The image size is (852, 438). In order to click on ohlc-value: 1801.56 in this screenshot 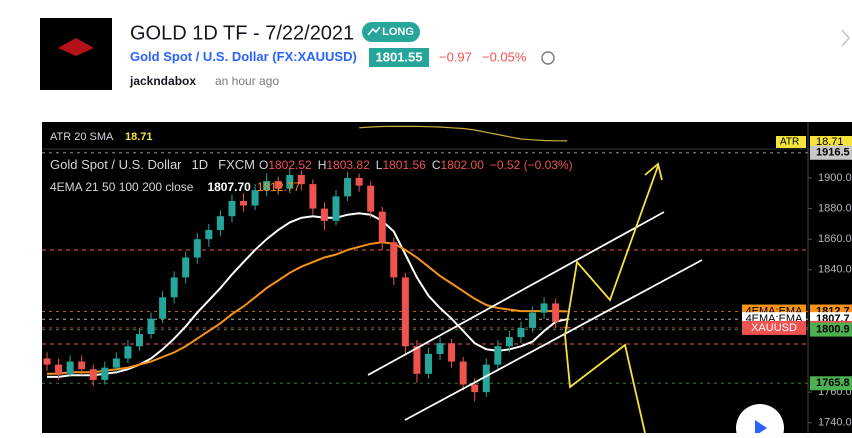, I will do `click(404, 165)`.